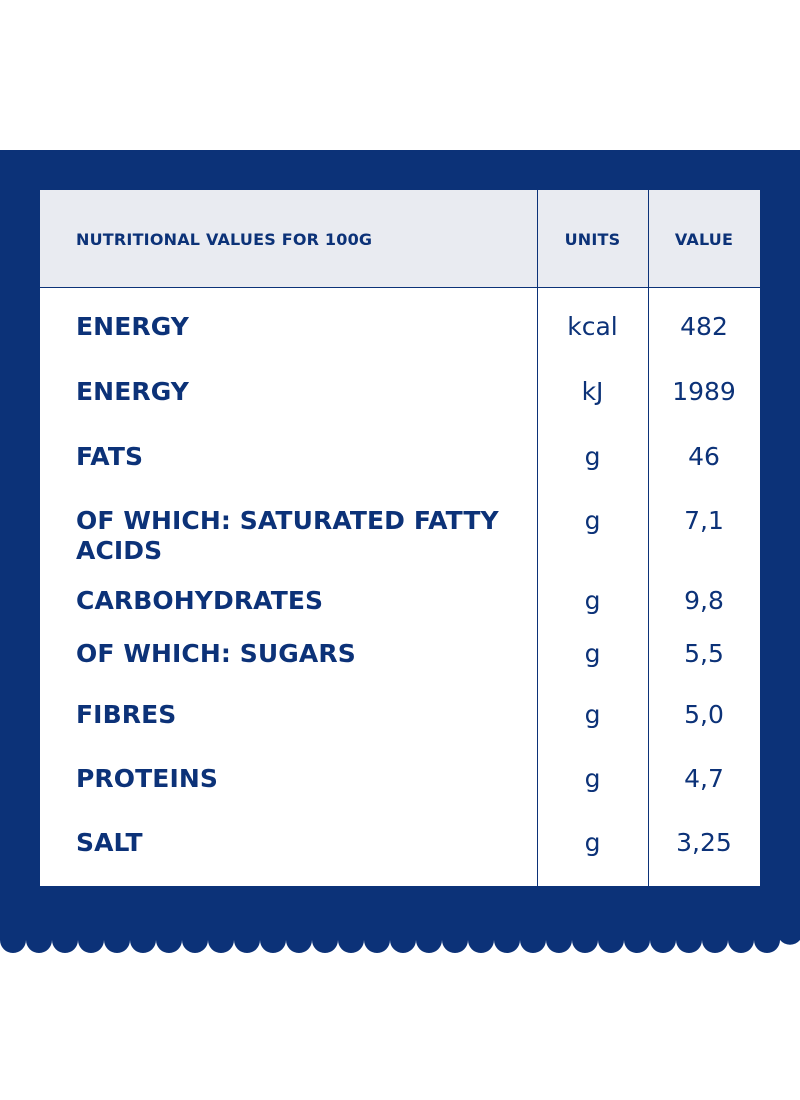  Describe the element at coordinates (126, 714) in the screenshot. I see `nutrient-name: FIBRES` at that location.